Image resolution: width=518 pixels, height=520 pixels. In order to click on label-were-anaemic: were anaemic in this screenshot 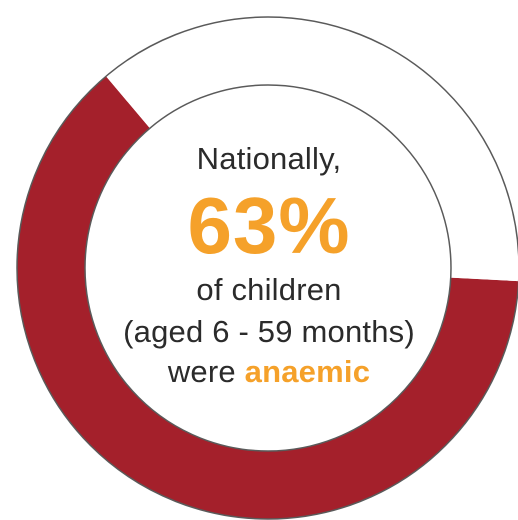, I will do `click(259, 372)`.